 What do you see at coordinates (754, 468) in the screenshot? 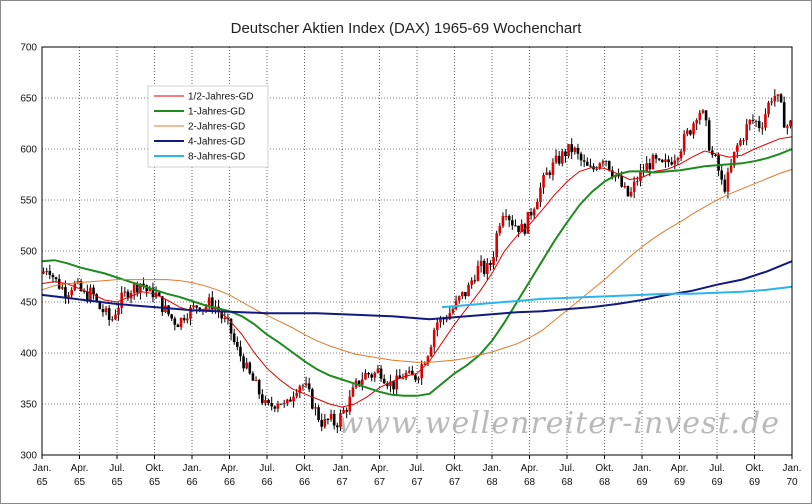
I see `x-tick-label-month: Okt.` at bounding box center [754, 468].